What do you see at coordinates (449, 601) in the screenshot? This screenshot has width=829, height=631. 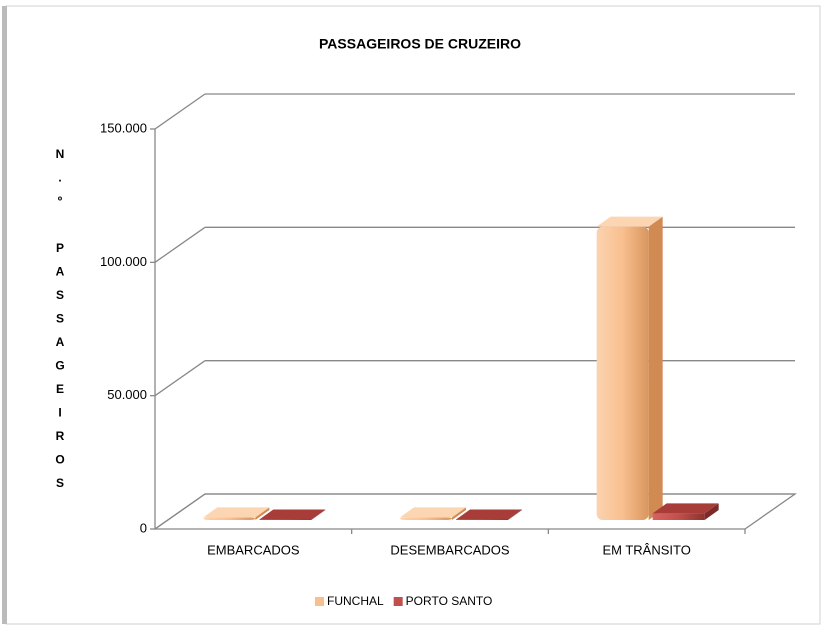 I see `legend-label: PORTO SANTO` at bounding box center [449, 601].